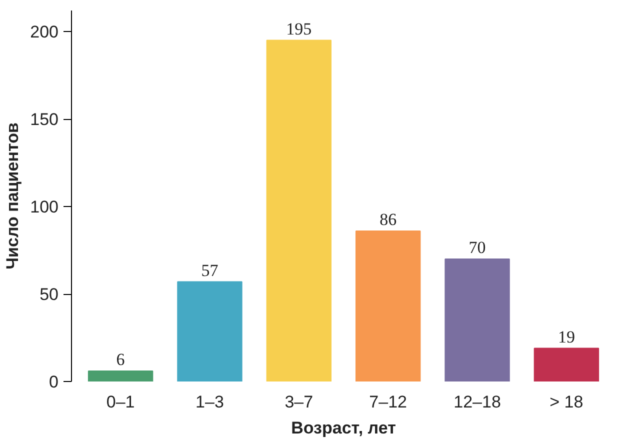 The image size is (627, 444). I want to click on x-tick-label: > 18, so click(567, 402).